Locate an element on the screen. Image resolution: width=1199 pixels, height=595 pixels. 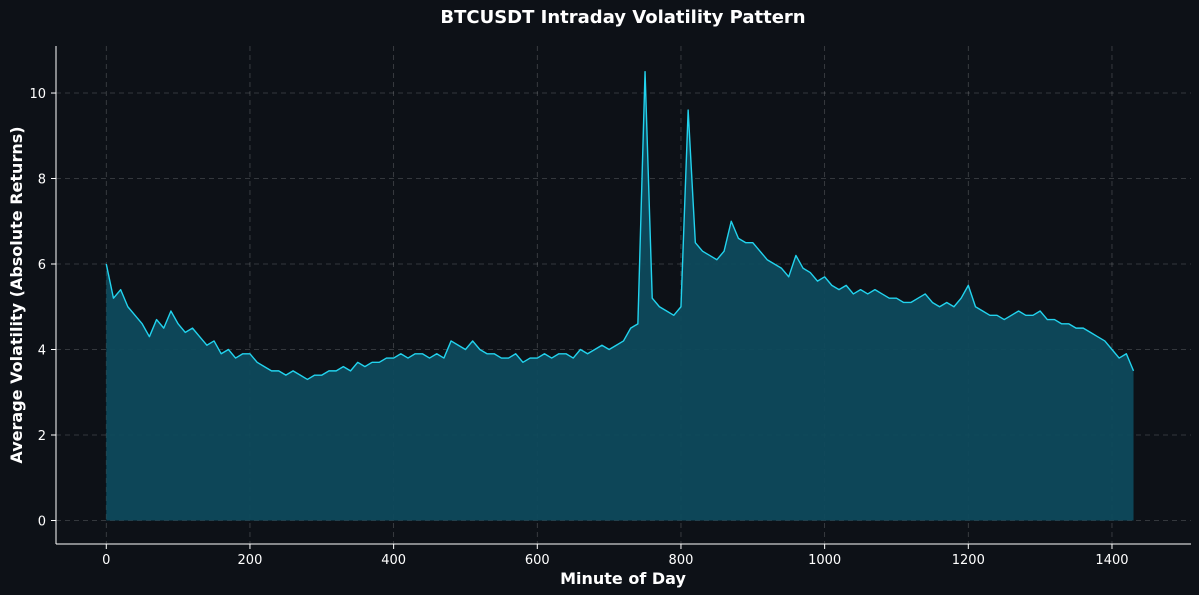
y-tick-label: 0 is located at coordinates (42, 521).